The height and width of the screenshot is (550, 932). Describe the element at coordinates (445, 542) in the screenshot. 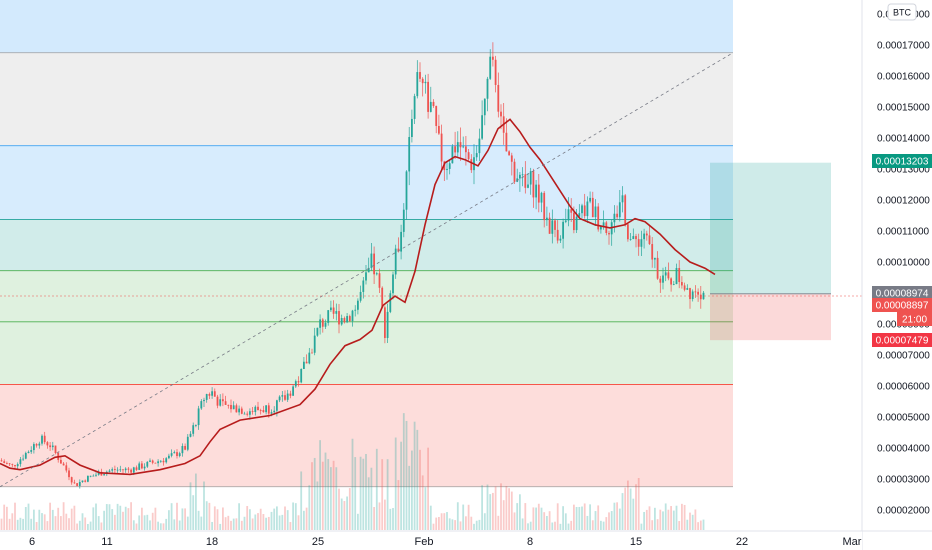

I see `time-axis: 6 11 18 25 Feb 8 15 22 Mar` at that location.